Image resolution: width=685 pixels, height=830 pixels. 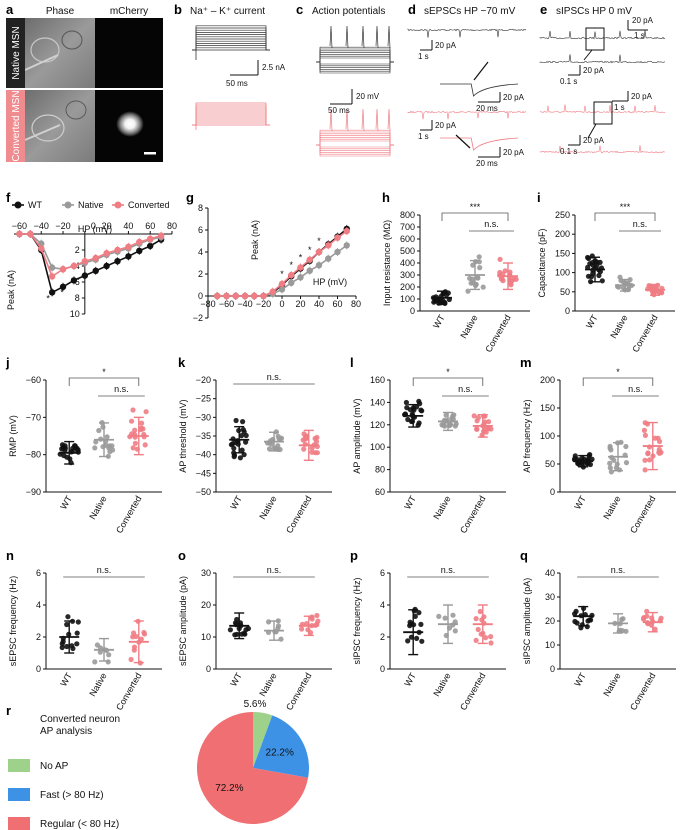 I want to click on panel-e-scale-y1: 20 pA, so click(x=643, y=20).